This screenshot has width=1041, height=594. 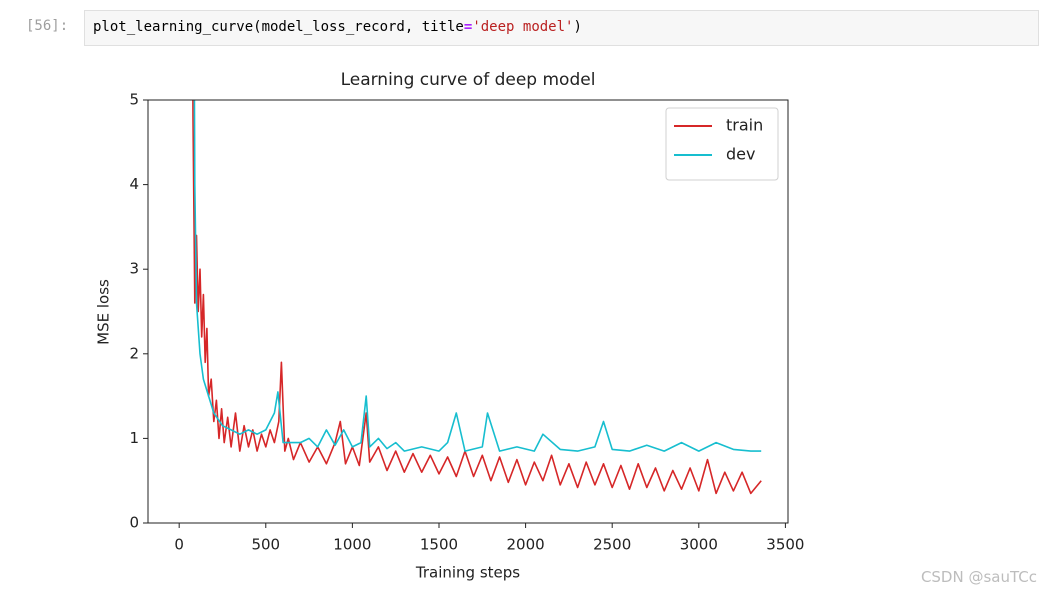 I want to click on legend-label: train, so click(x=744, y=125).